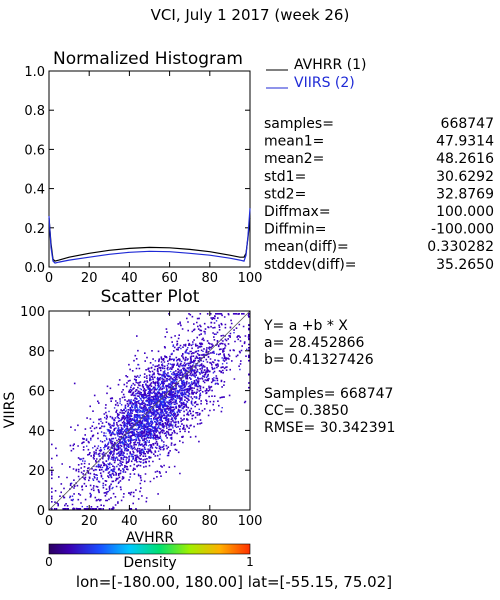  Describe the element at coordinates (36, 352) in the screenshot. I see `scat-ytick-label: 80` at that location.